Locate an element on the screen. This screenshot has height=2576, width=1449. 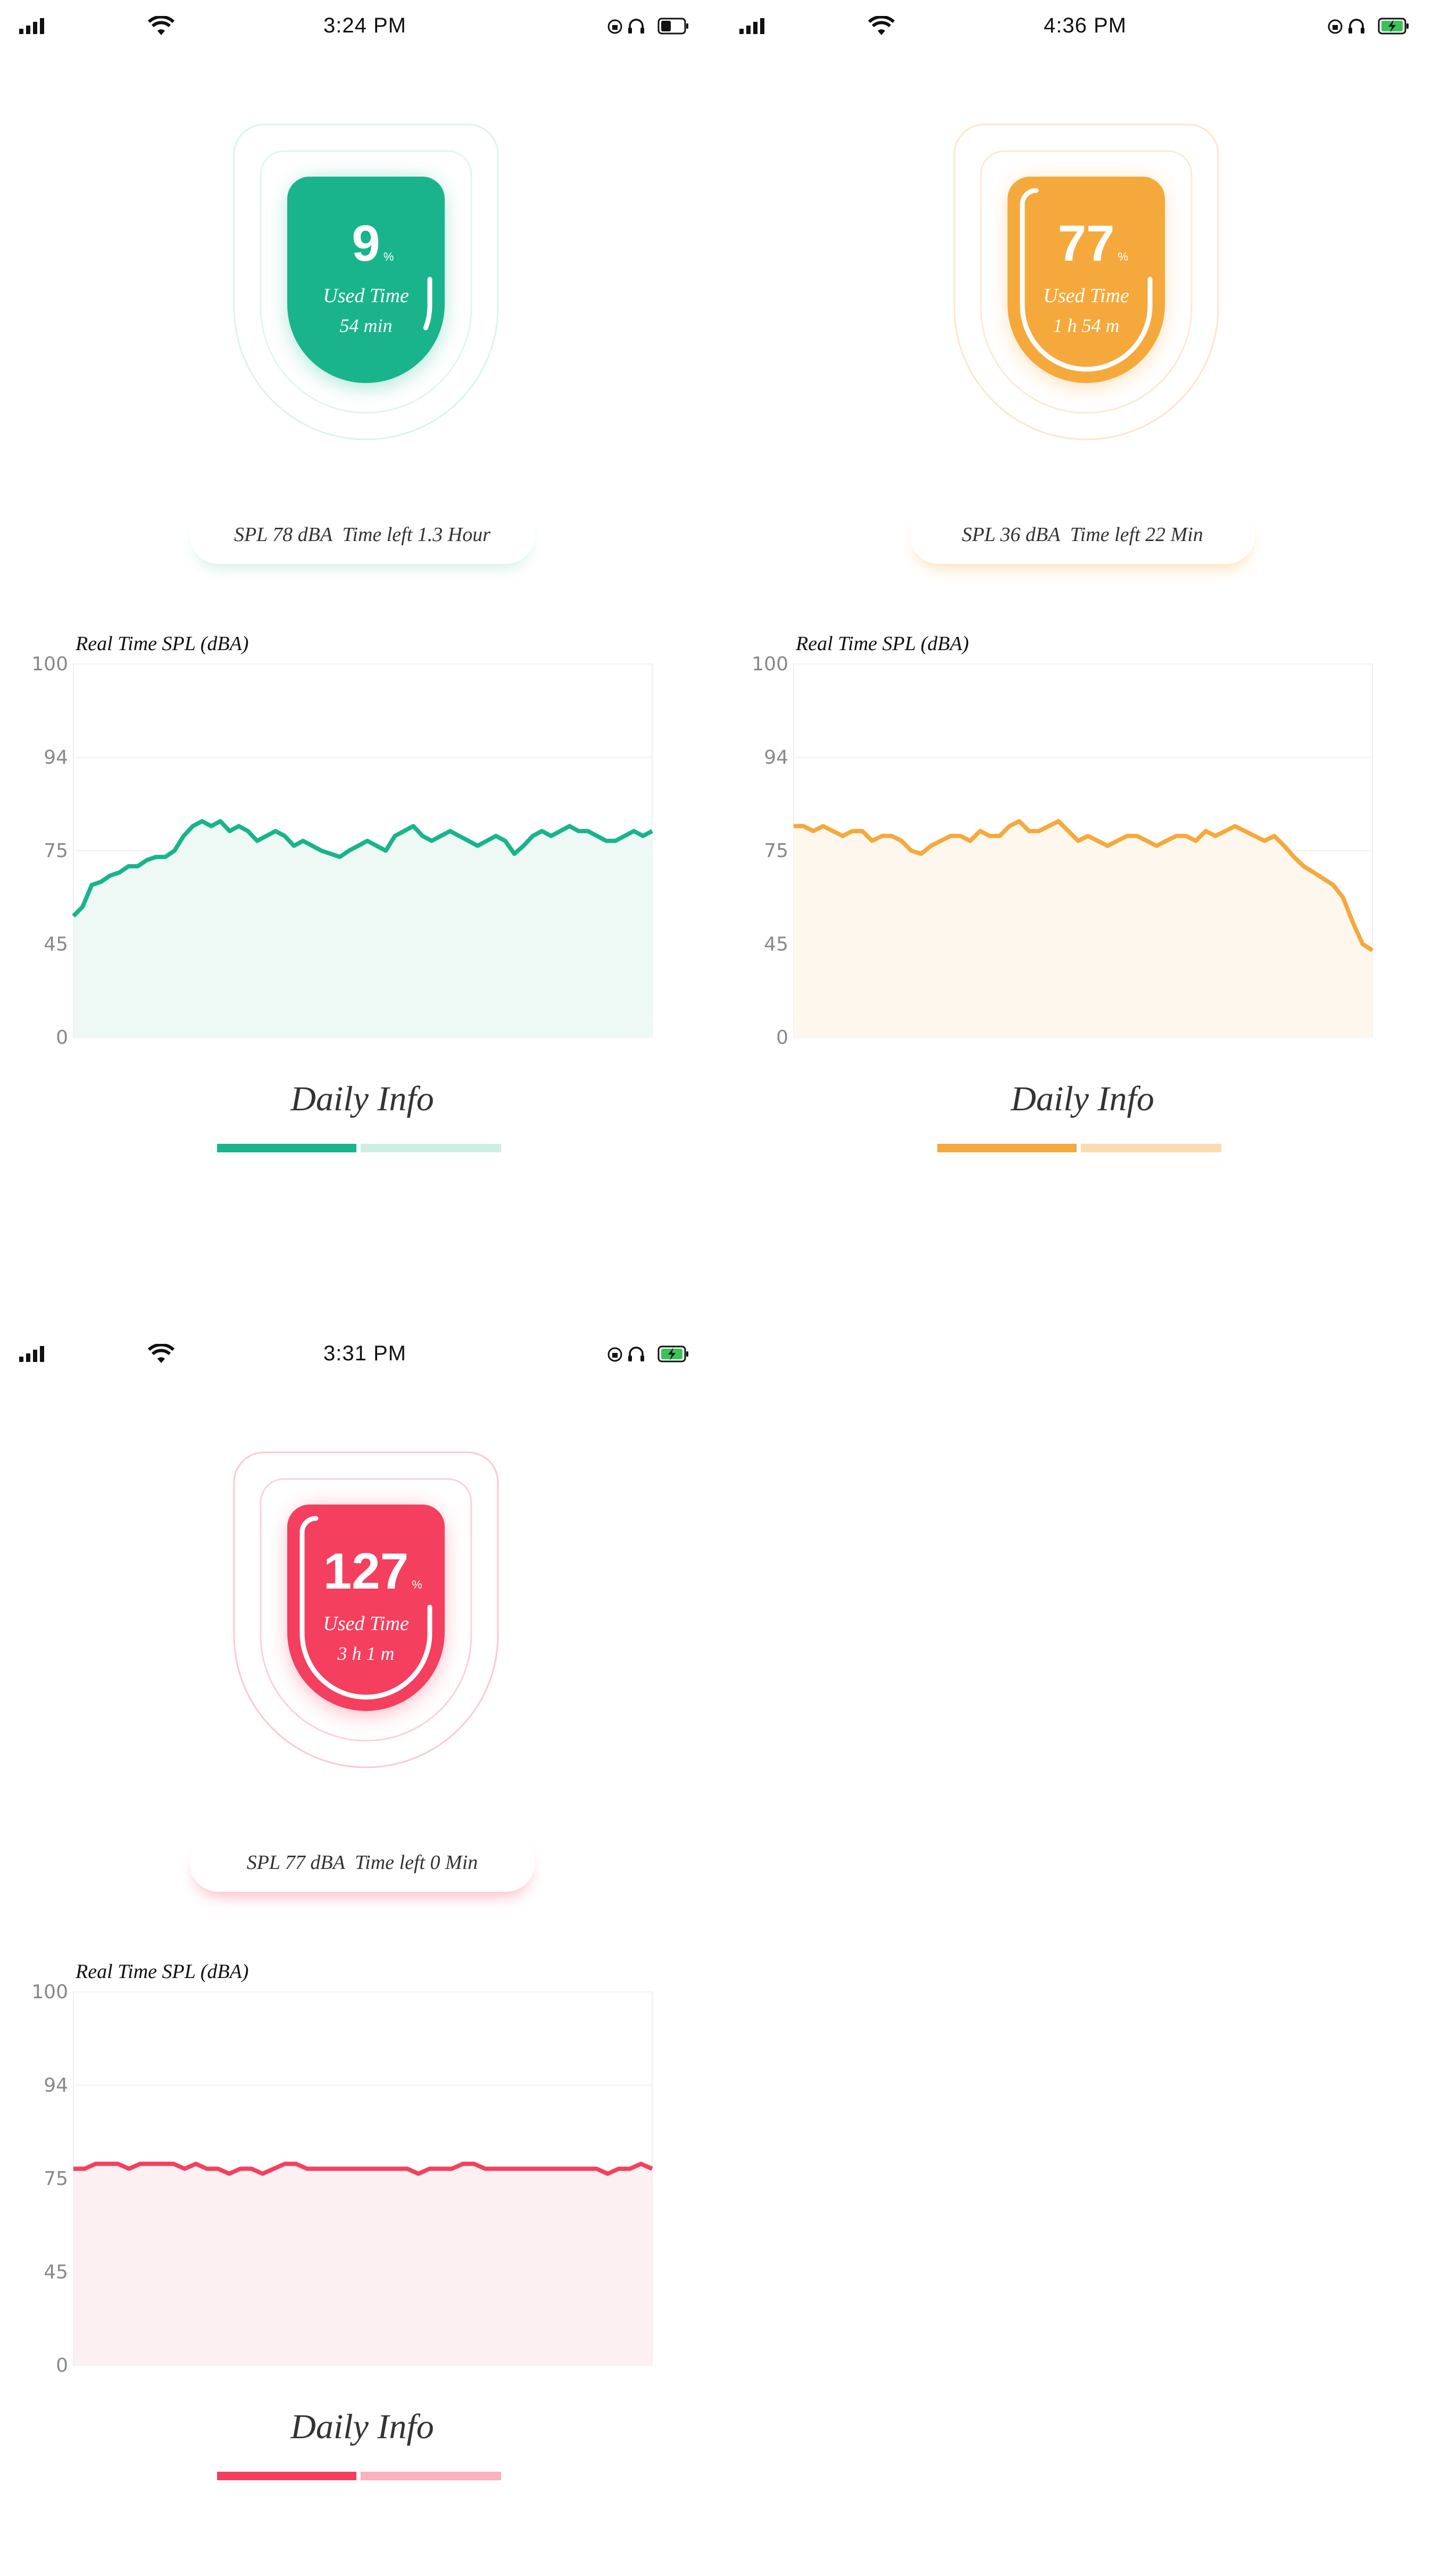
status-bar: 4:36 PM is located at coordinates (1082, 29).